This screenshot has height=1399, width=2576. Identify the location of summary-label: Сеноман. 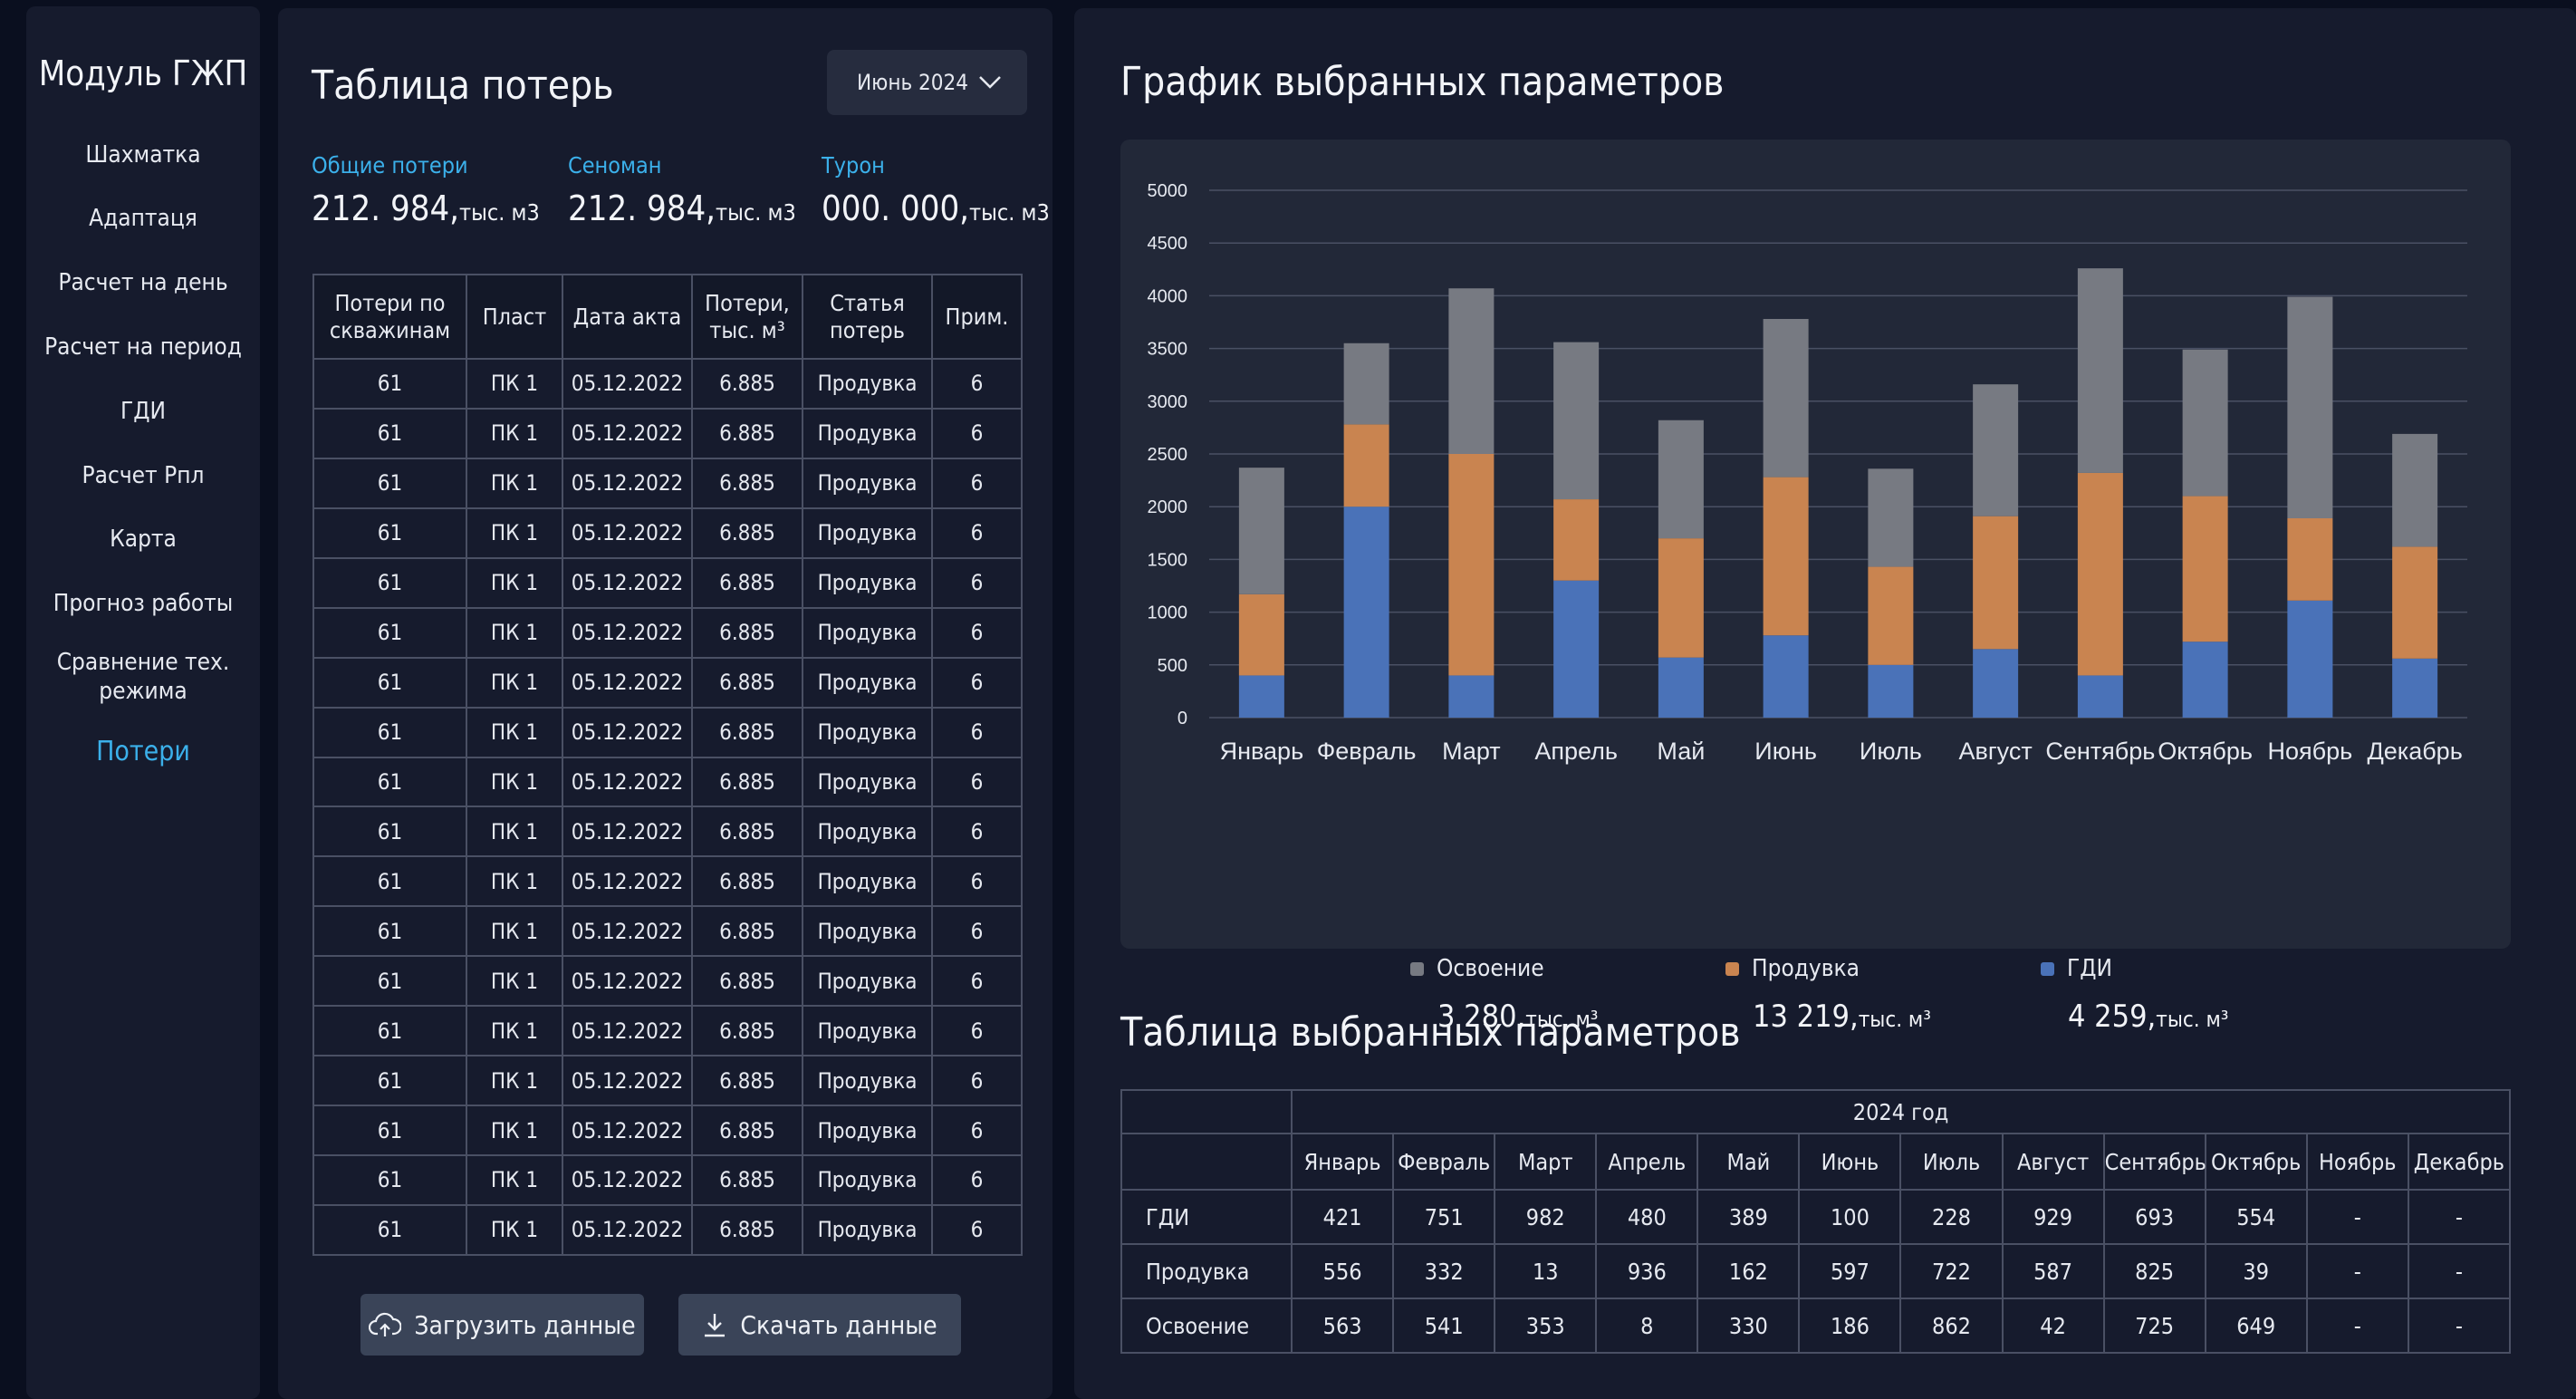
(615, 165).